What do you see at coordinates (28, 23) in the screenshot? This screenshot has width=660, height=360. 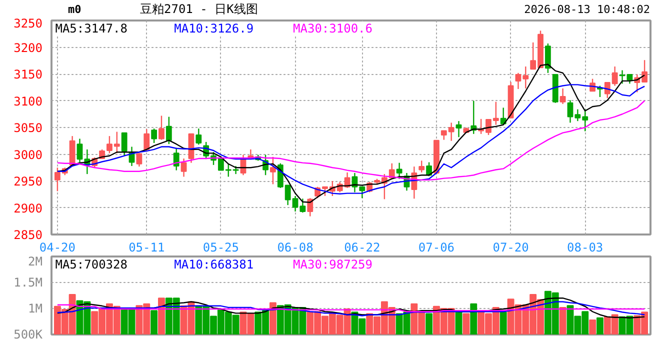 I see `y-tick-label: 3250` at bounding box center [28, 23].